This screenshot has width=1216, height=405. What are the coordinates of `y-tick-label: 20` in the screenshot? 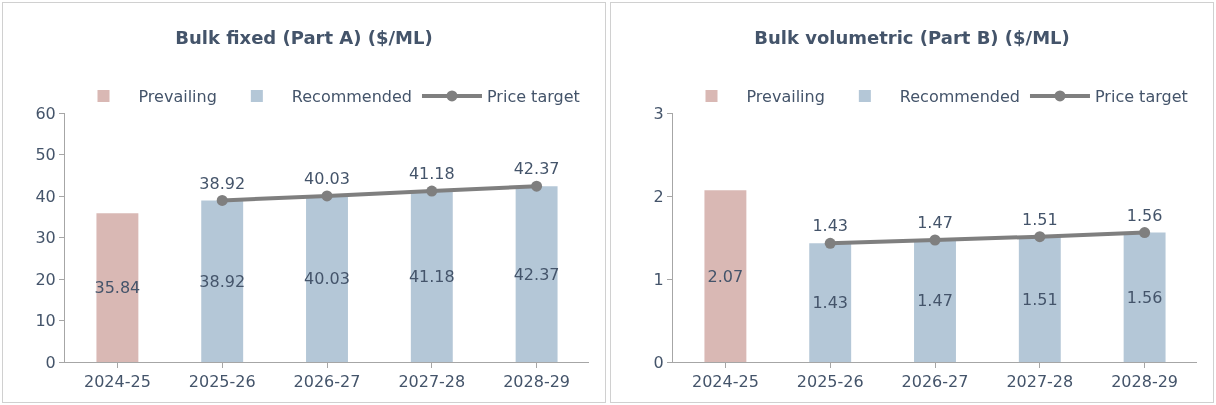 It's located at (45, 279).